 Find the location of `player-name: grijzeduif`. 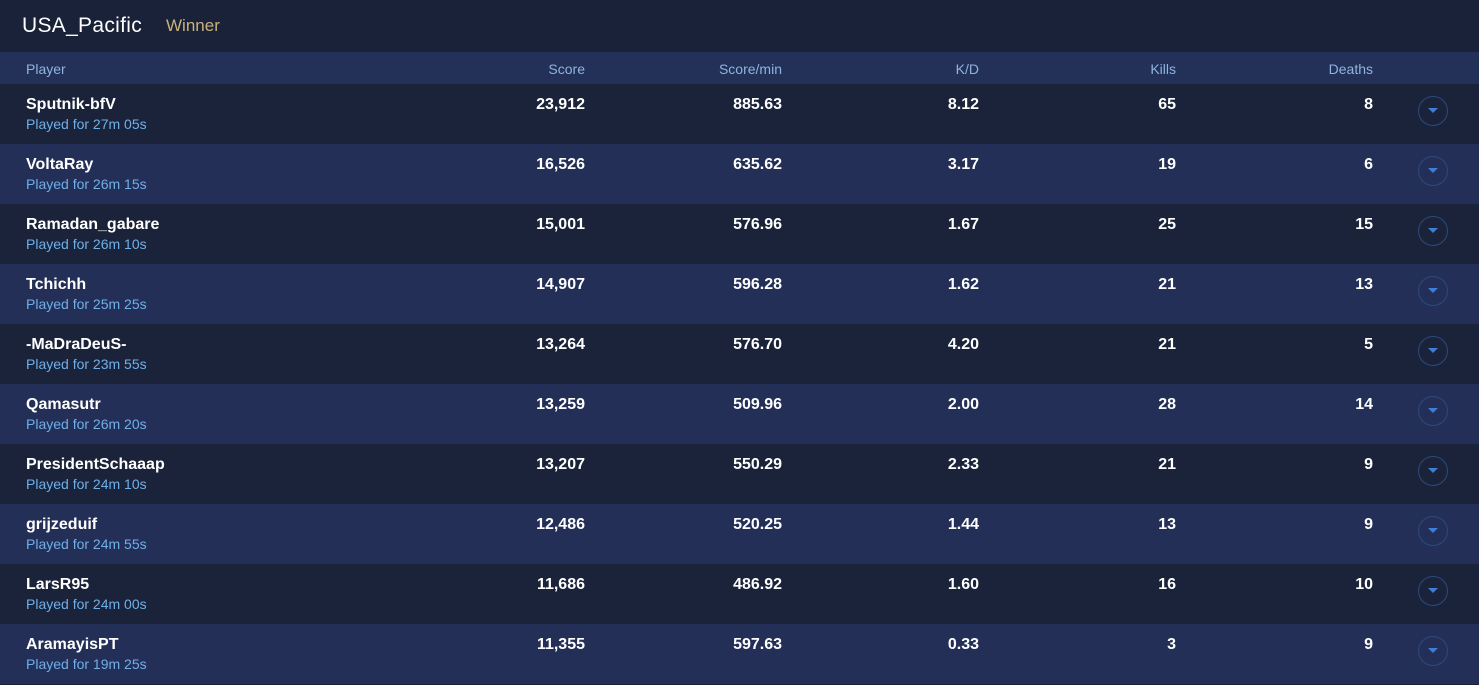

player-name: grijzeduif is located at coordinates (62, 524).